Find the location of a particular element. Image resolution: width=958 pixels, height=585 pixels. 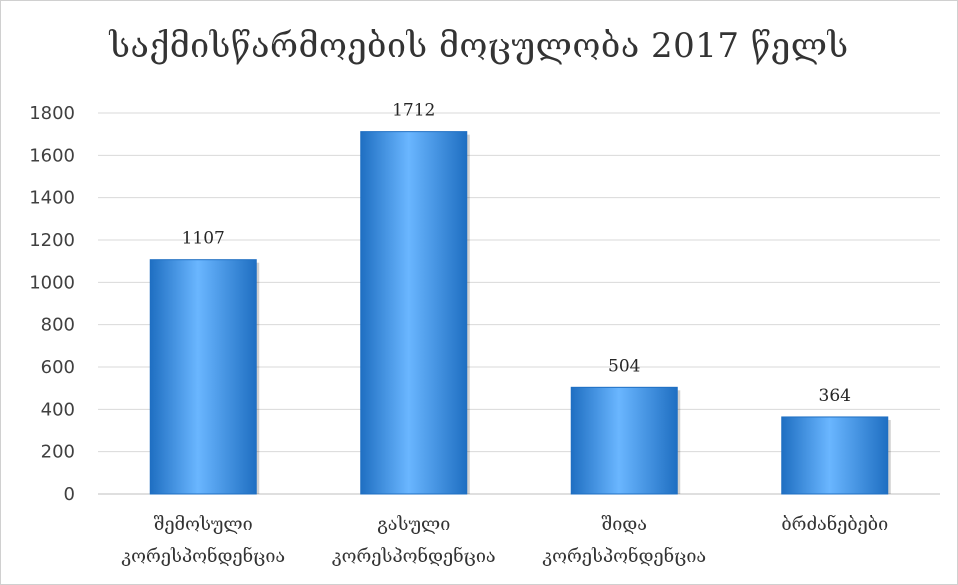

y-tick-label: 1200 is located at coordinates (52, 240).